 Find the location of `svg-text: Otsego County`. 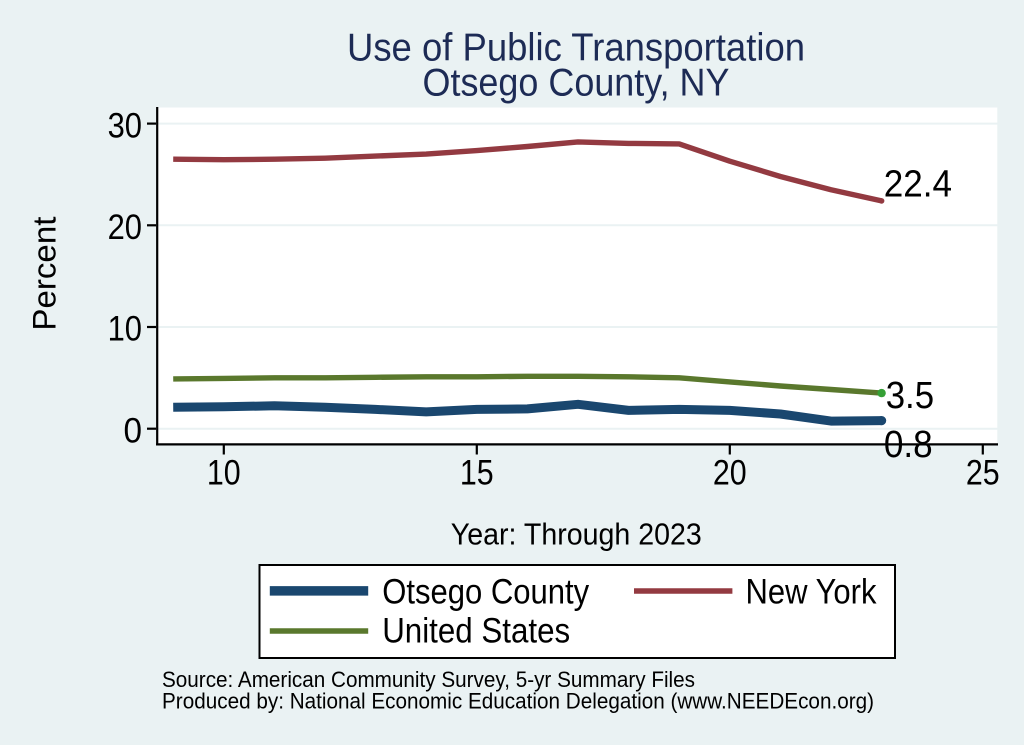

svg-text: Otsego County is located at coordinates (485, 592).